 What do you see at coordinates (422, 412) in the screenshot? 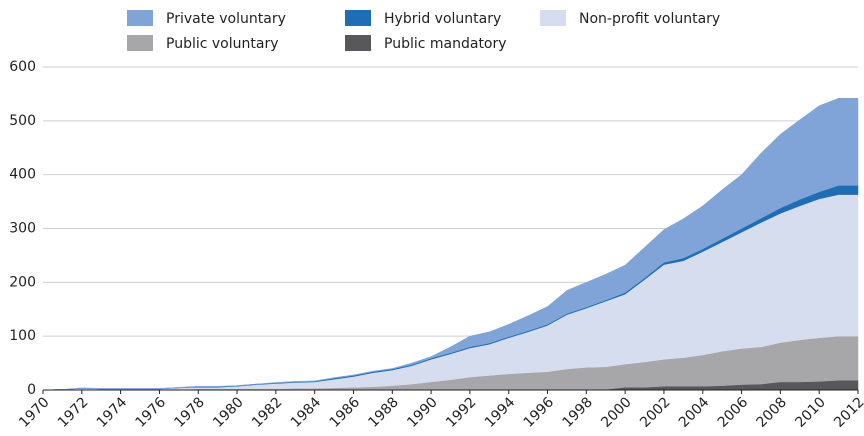
I see `x-tick-label: 1990` at bounding box center [422, 412].